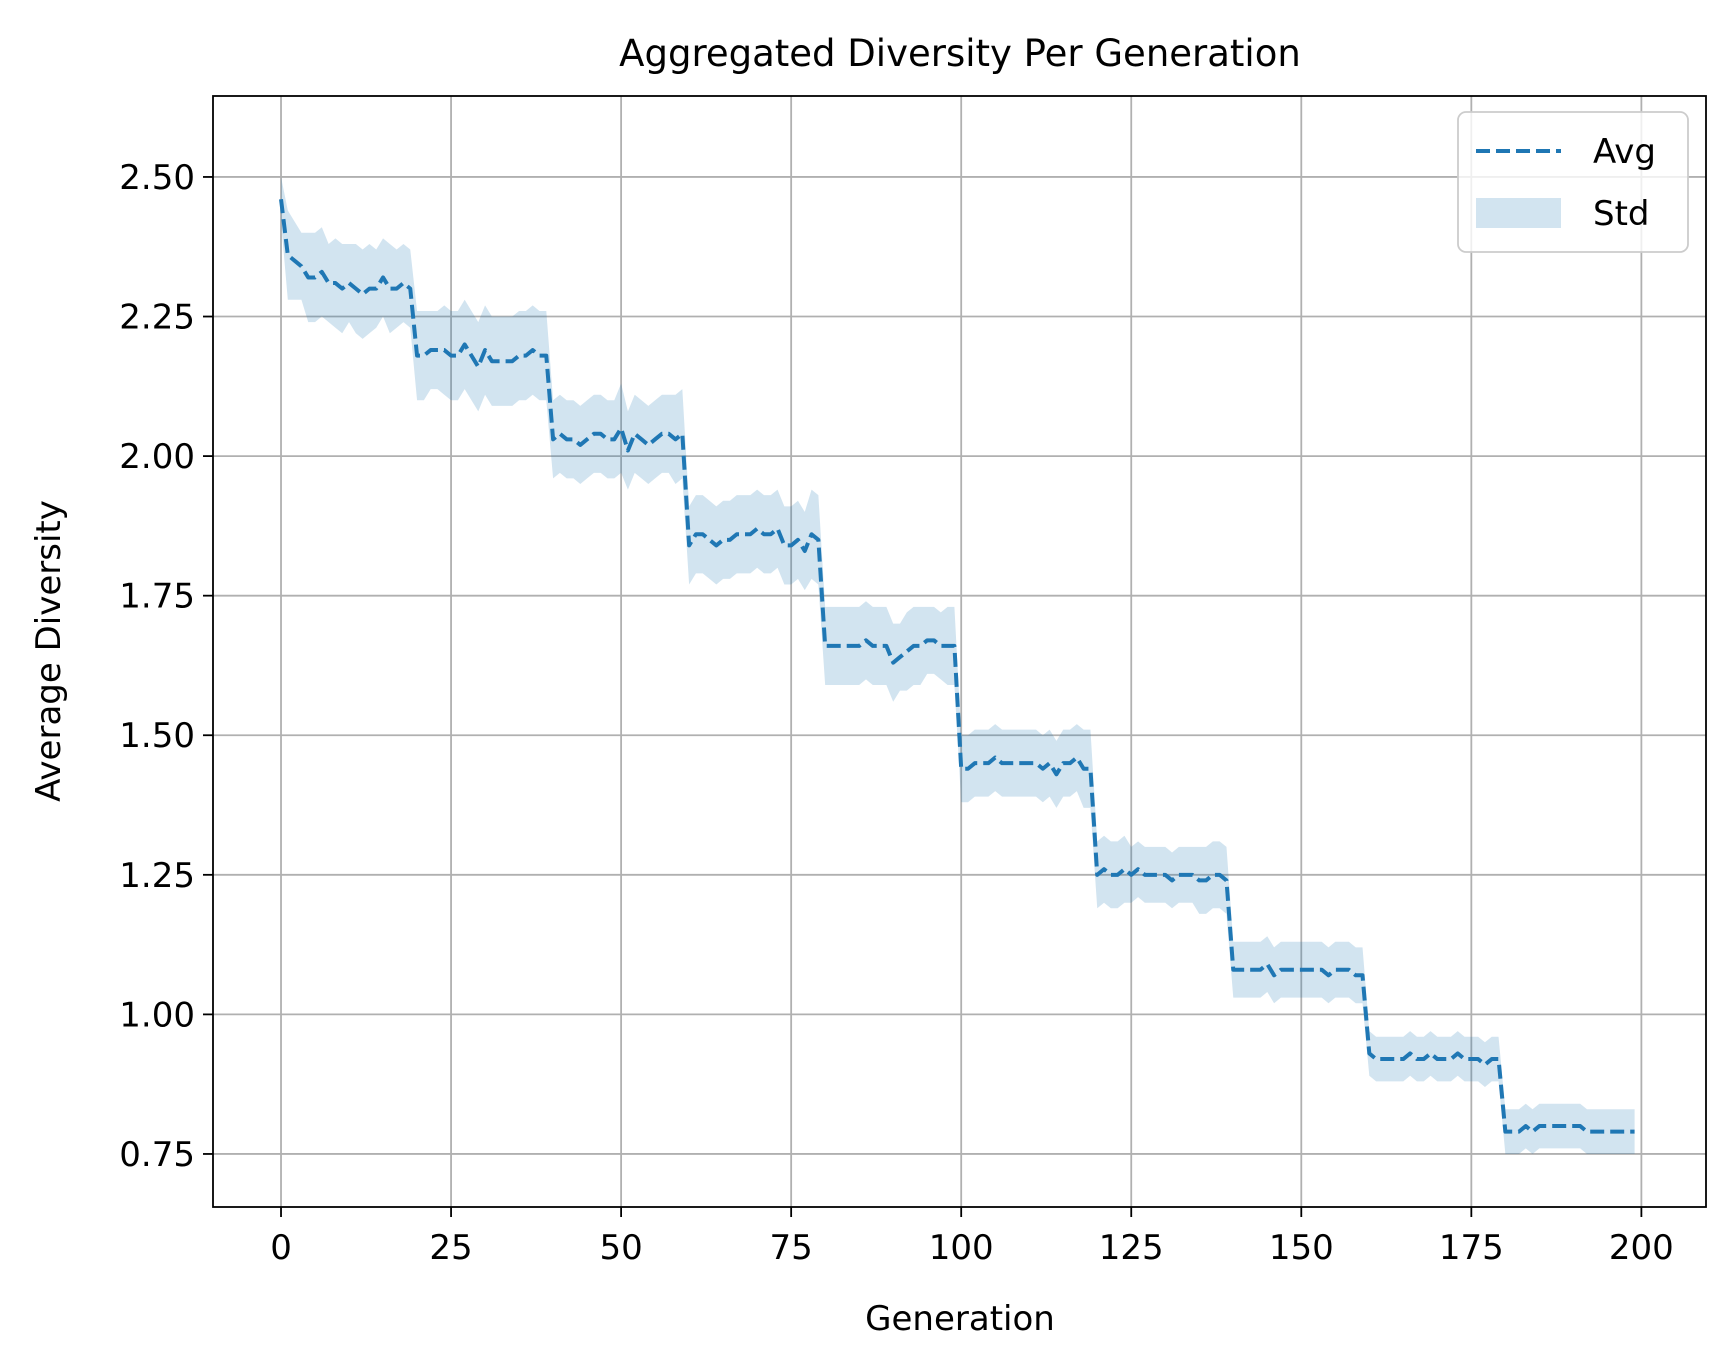  I want to click on legend: Avg Std, so click(1573, 182).